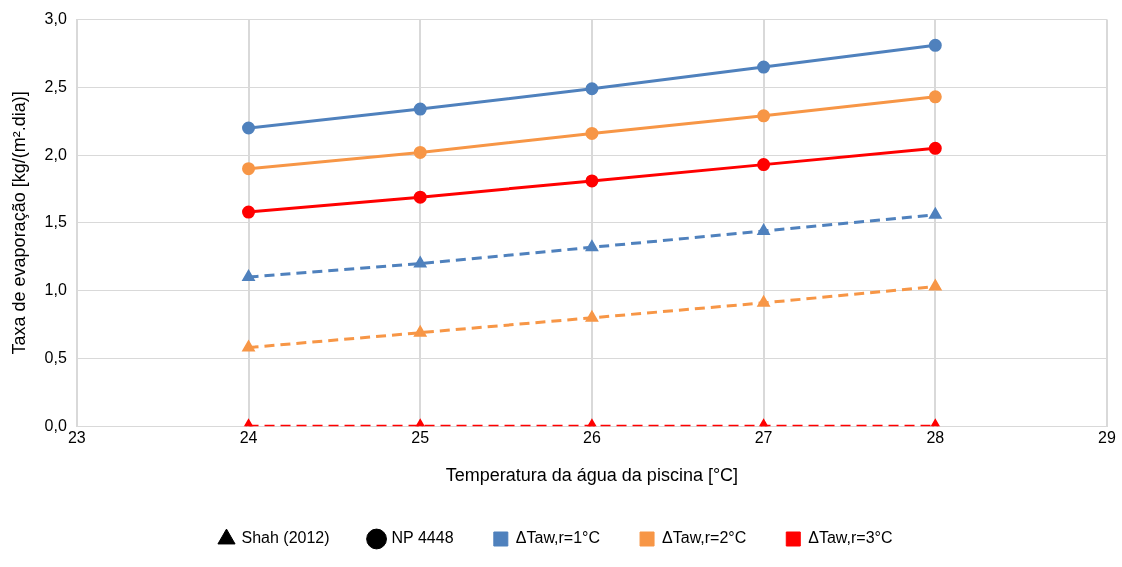 This screenshot has width=1122, height=567. Describe the element at coordinates (76, 438) in the screenshot. I see `x-tick-label: 23` at that location.